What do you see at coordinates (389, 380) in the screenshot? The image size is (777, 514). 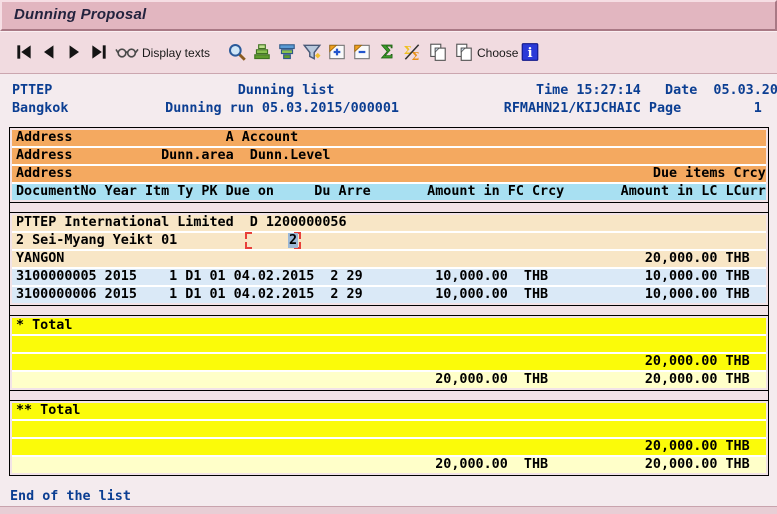 I see `total1-amounts-row: 20,000.00 THB 20,000.00 THB` at bounding box center [389, 380].